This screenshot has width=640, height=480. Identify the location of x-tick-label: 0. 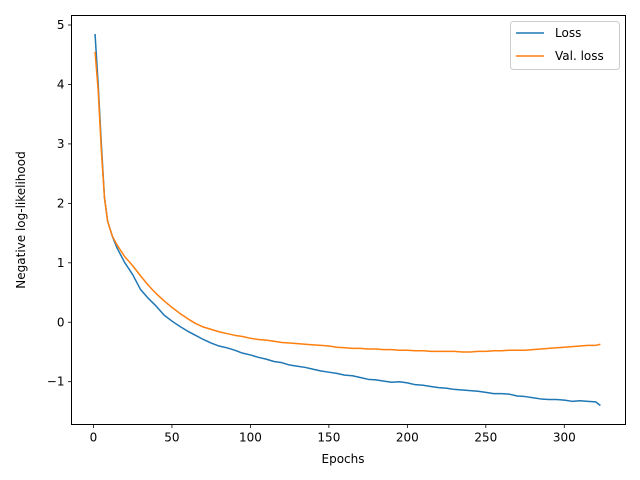
(94, 438).